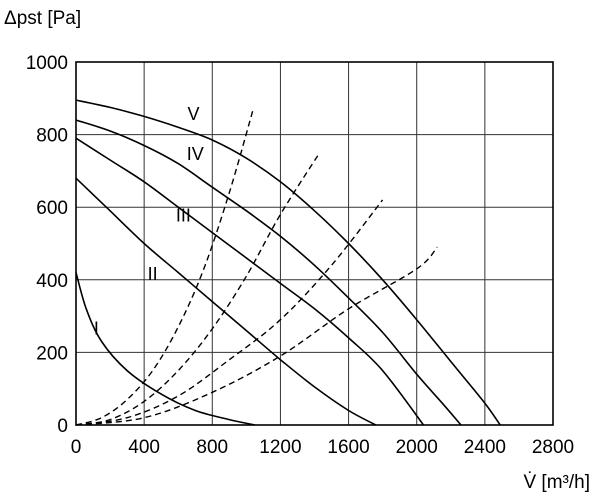  What do you see at coordinates (322, 447) in the screenshot?
I see `x-tick-labels: 0 400 800 1200 1600 2000 2400 2800` at bounding box center [322, 447].